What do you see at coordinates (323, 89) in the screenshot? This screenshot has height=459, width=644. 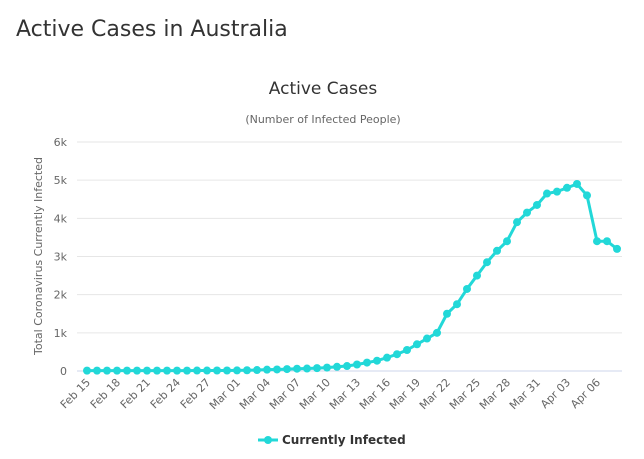 I see `chart-title: Active Cases` at bounding box center [323, 89].